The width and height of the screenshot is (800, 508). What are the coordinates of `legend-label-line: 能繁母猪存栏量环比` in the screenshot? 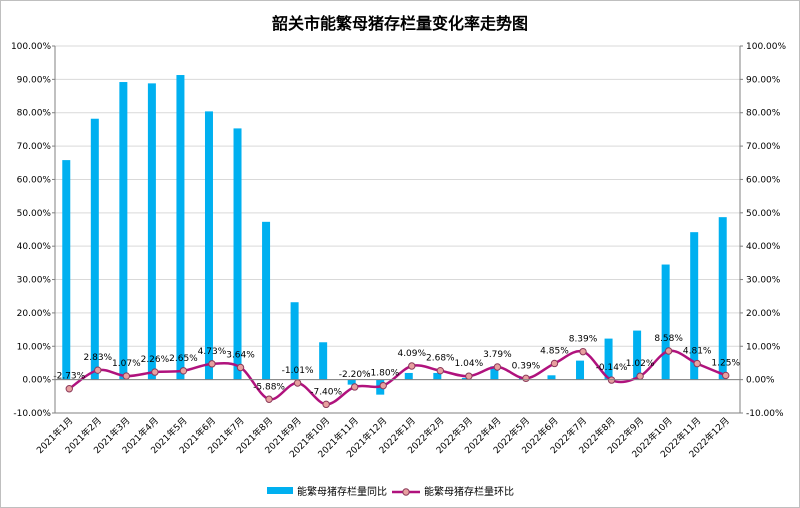 It's located at (469, 491).